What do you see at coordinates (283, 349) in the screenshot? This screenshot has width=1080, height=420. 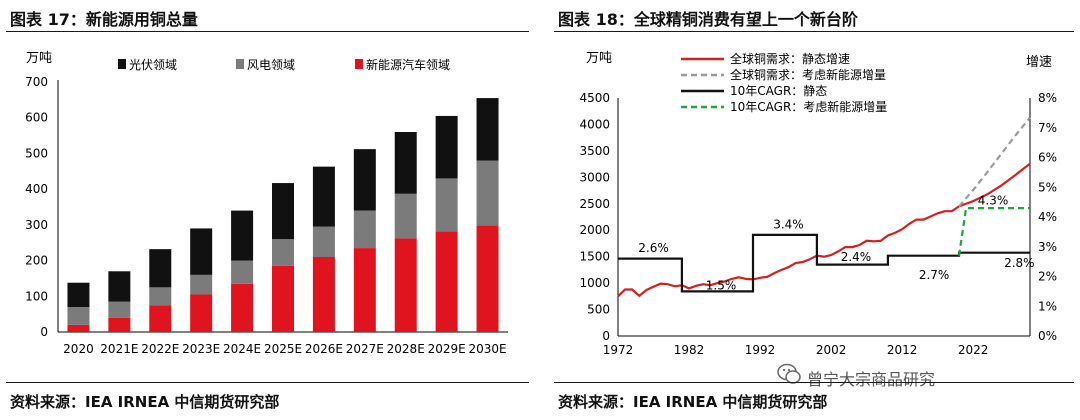 I see `left-x-tick-label: 2025E` at bounding box center [283, 349].